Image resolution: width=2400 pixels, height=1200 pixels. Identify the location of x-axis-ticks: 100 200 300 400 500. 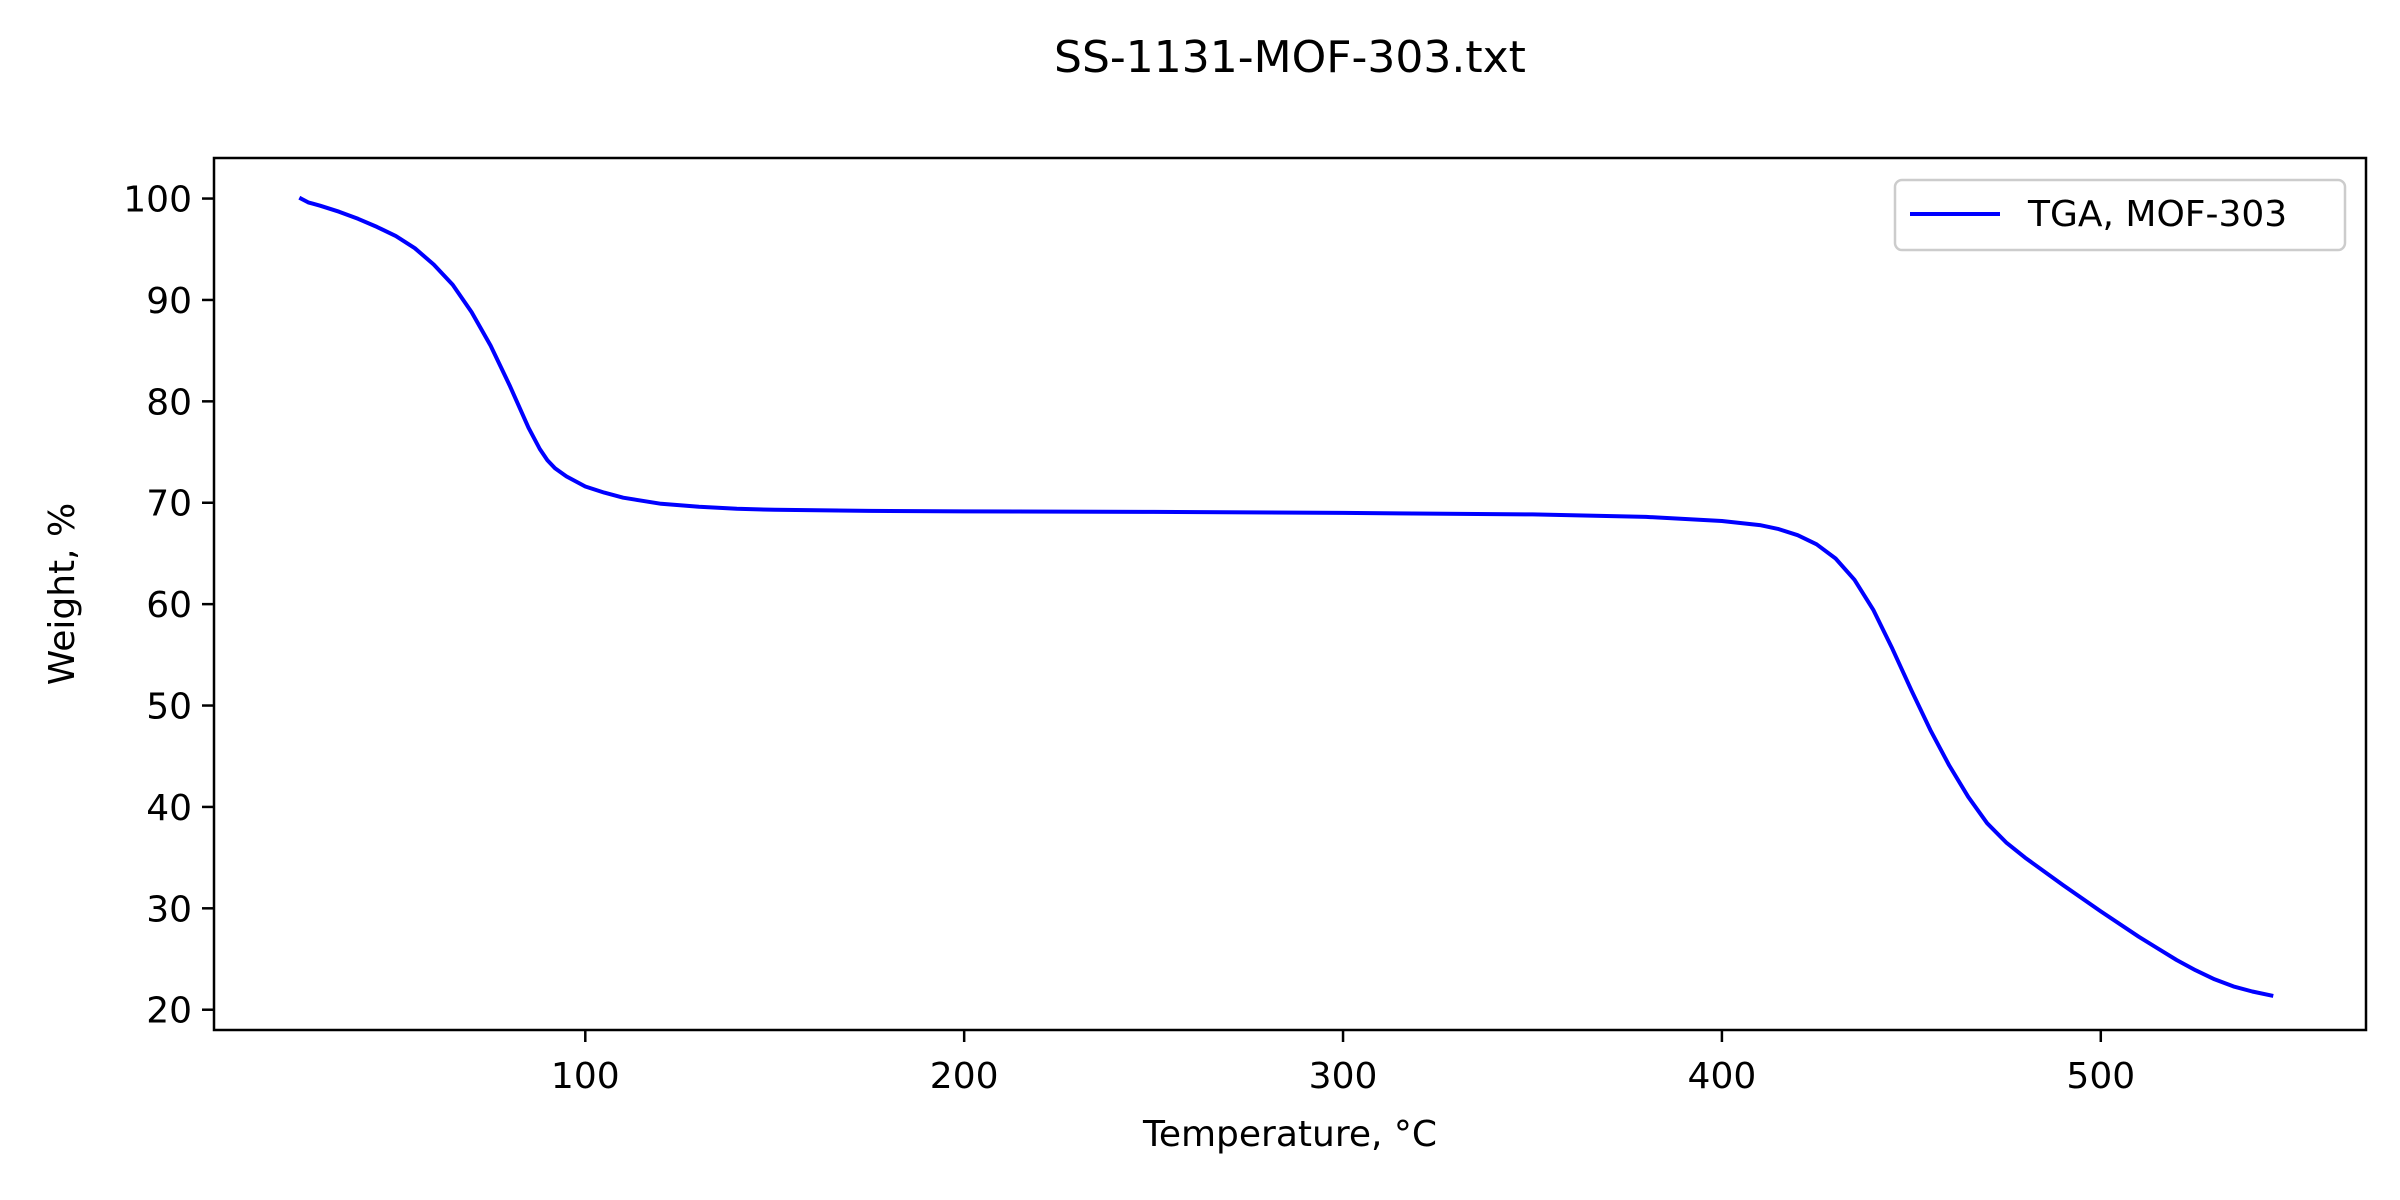
(1343, 1063).